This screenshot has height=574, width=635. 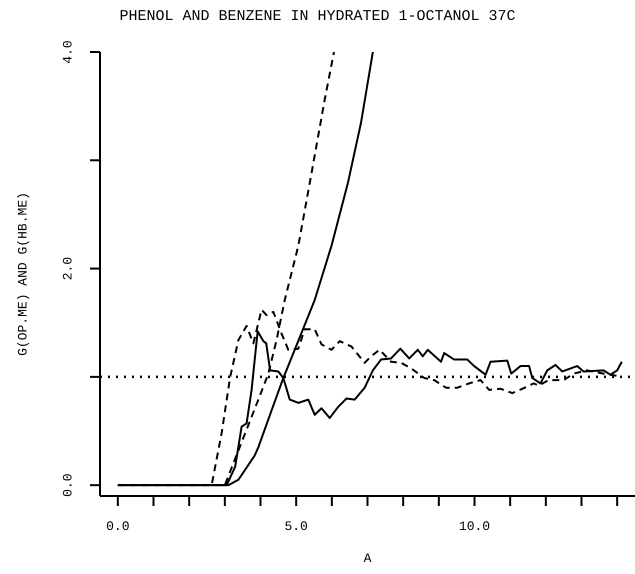 What do you see at coordinates (474, 526) in the screenshot?
I see `x-tick-label: 10.0` at bounding box center [474, 526].